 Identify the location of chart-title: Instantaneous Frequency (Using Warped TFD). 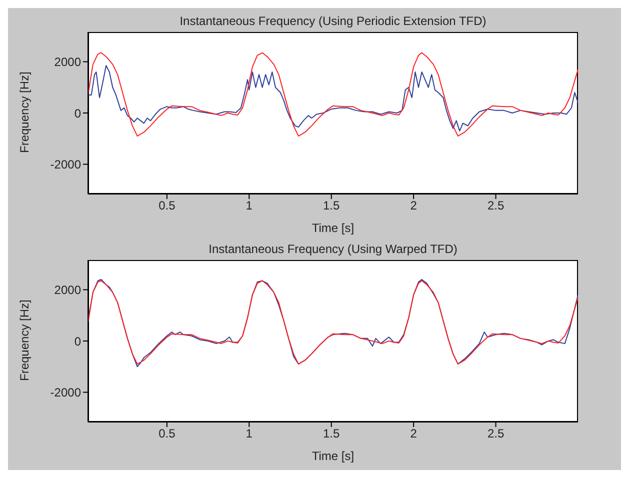
(333, 249).